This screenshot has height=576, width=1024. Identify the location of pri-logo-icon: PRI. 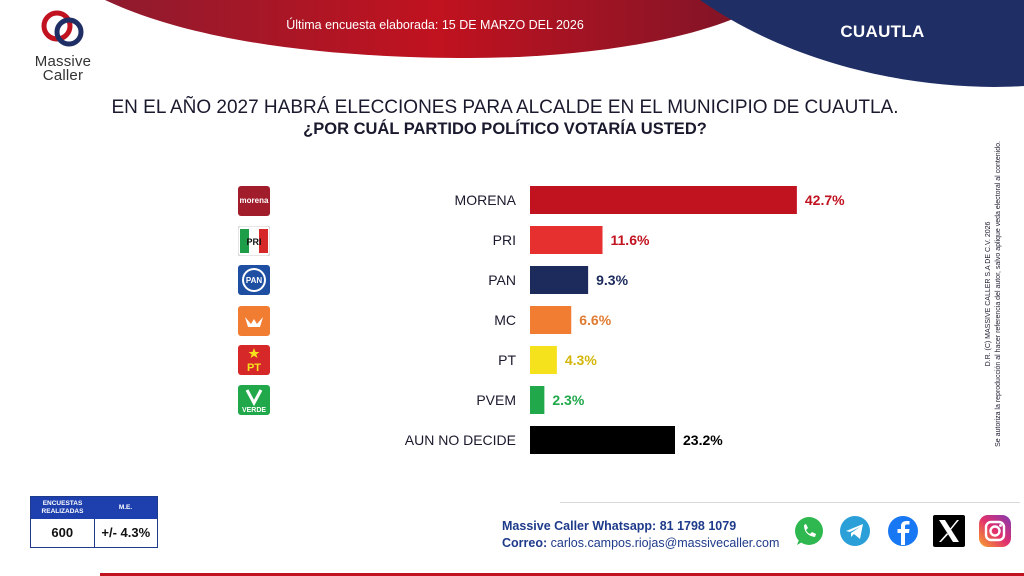
(254, 241).